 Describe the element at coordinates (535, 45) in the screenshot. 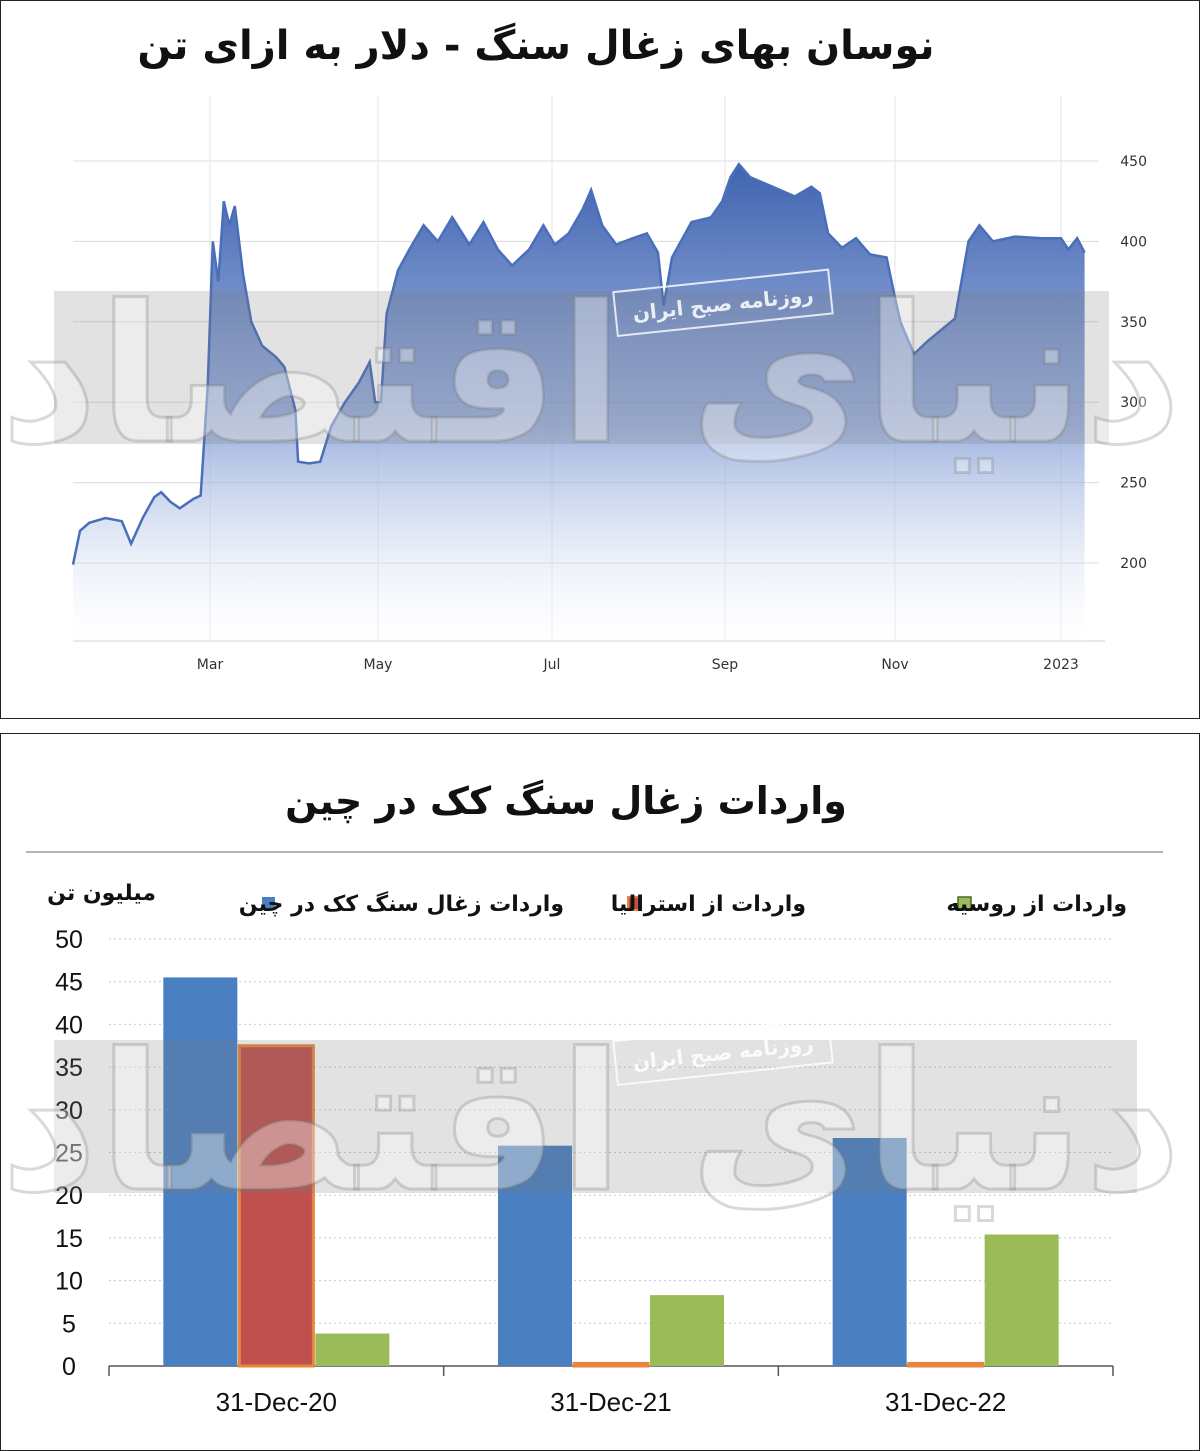

I see `chart-title: نوسان بهای زغال سنگ - دلار به ازای تن` at that location.